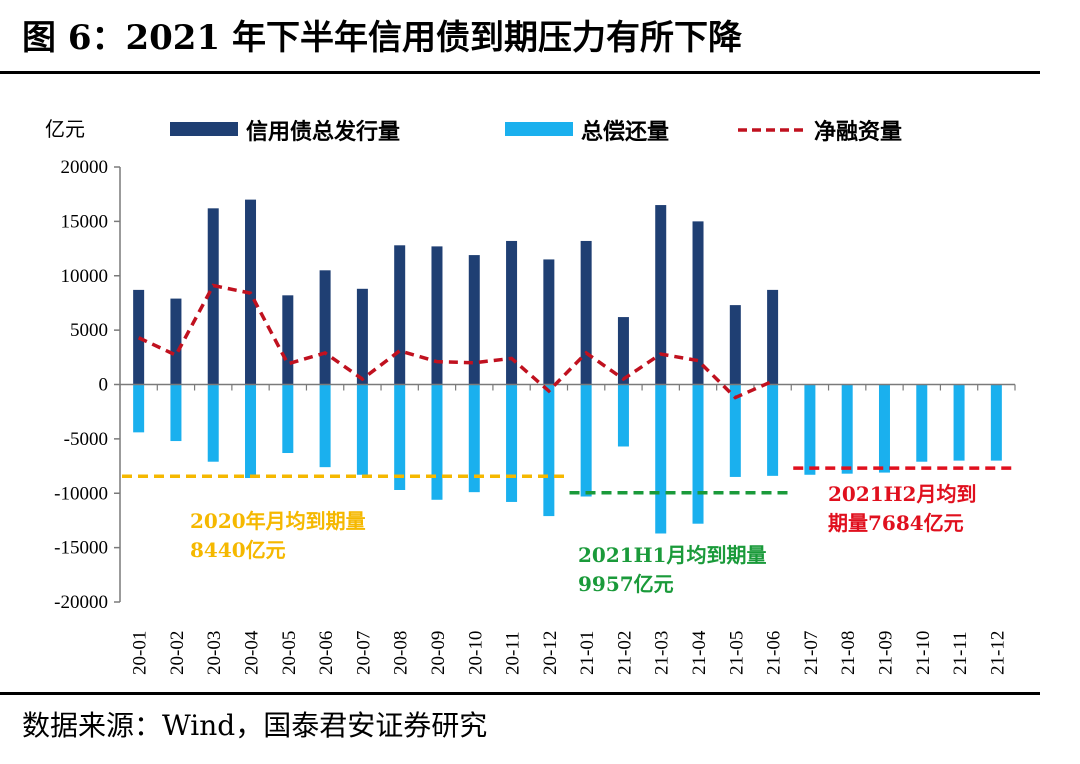  Describe the element at coordinates (104, 385) in the screenshot. I see `y-tick-label: 0` at that location.